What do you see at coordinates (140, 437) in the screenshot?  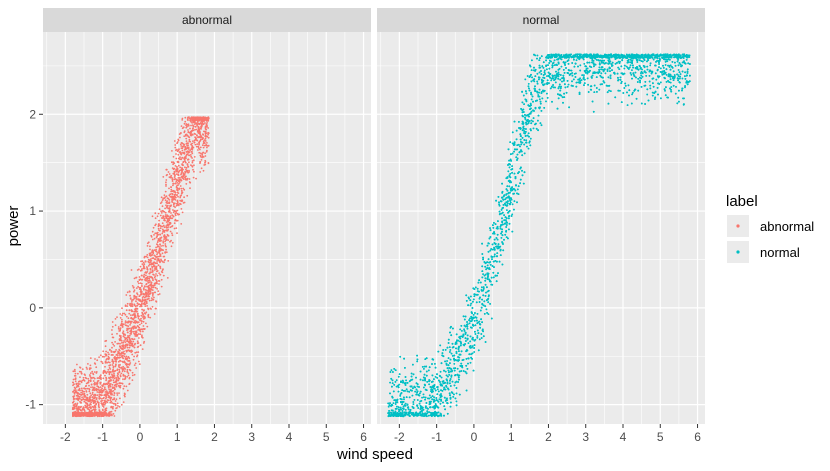 I see `x-tick-label: 0` at bounding box center [140, 437].